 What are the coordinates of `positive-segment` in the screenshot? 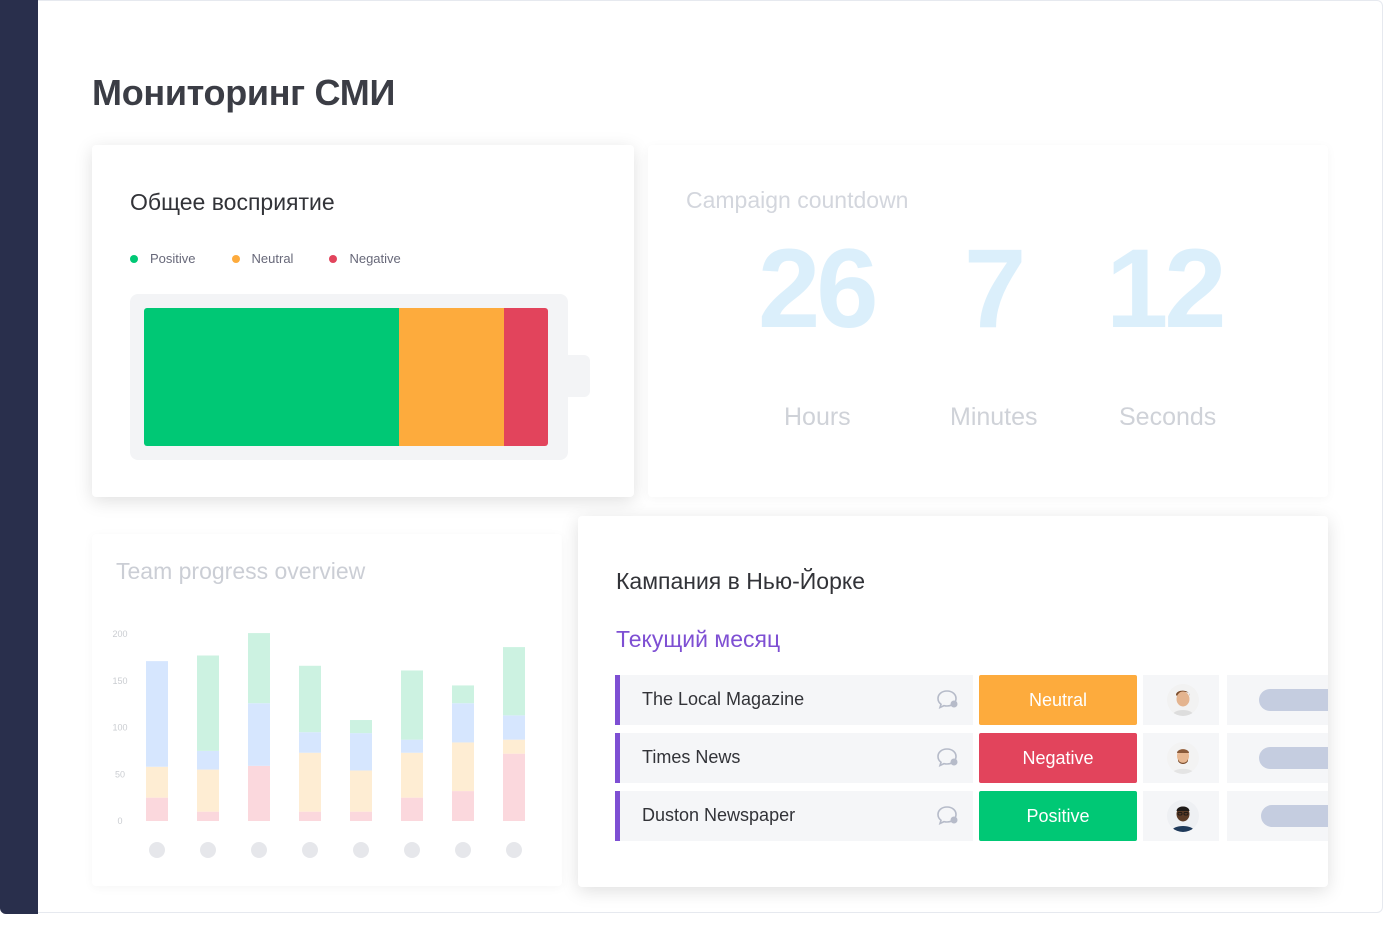 It's located at (271, 377).